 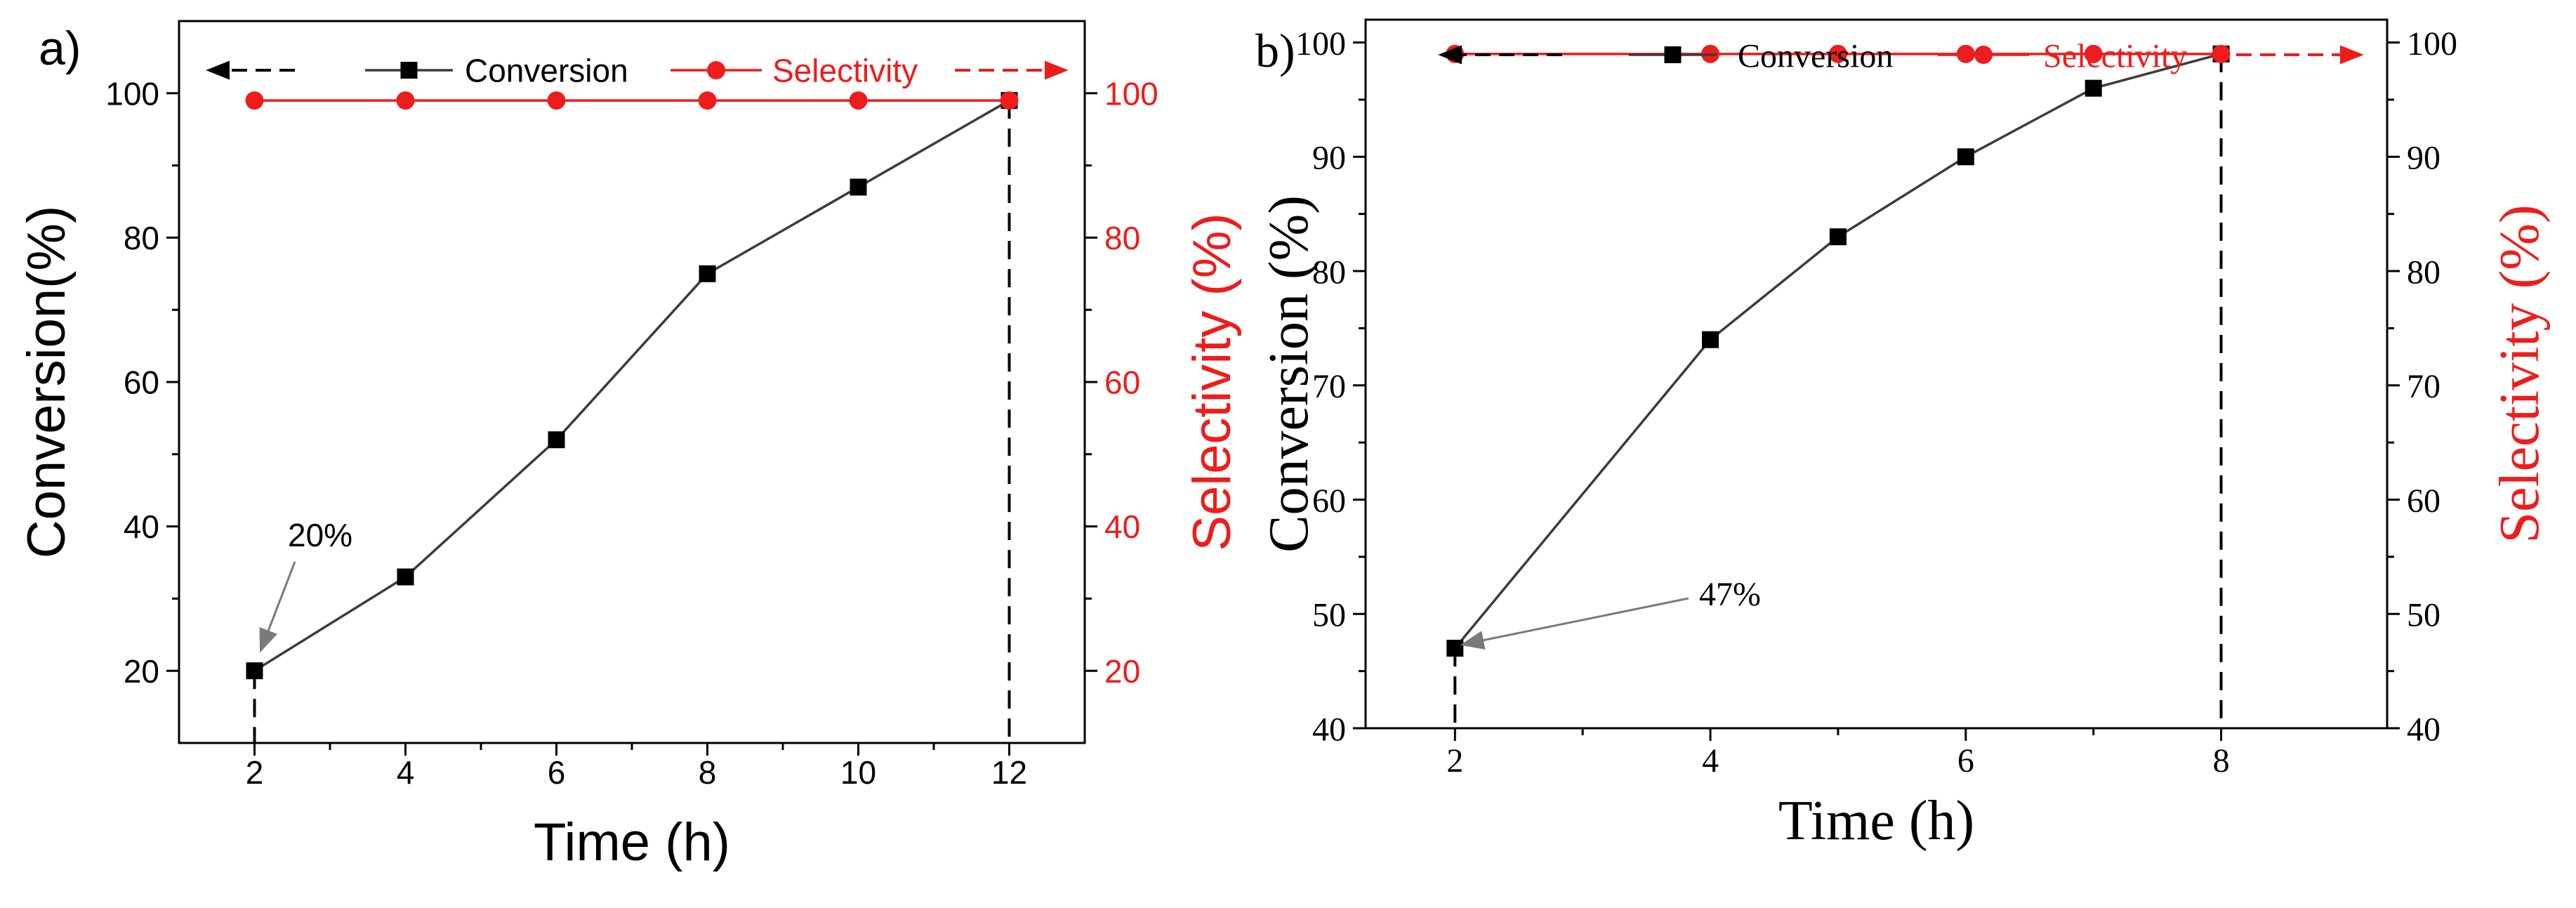 What do you see at coordinates (60, 48) in the screenshot?
I see `panel-label: a)` at bounding box center [60, 48].